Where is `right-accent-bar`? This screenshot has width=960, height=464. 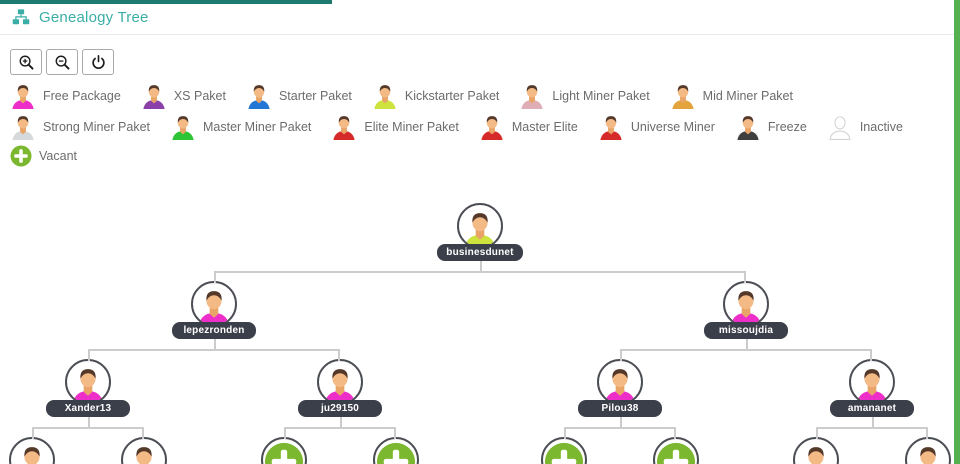
right-accent-bar is located at coordinates (957, 232).